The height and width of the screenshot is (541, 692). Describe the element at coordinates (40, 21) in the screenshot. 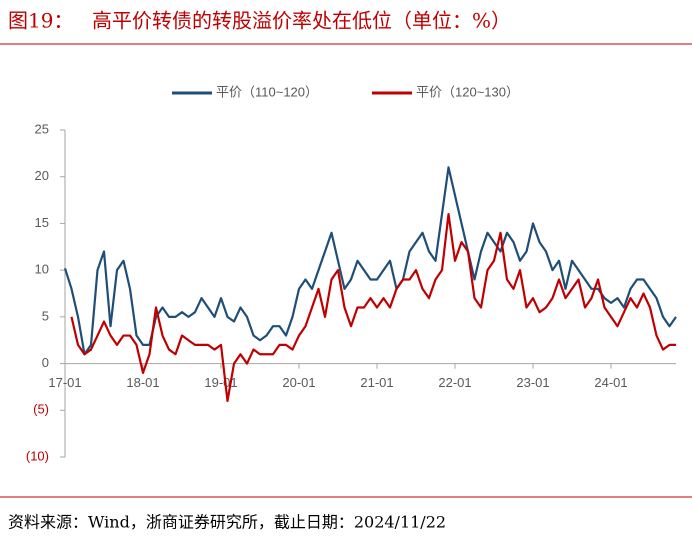

I see `figure-label: 图19：` at that location.